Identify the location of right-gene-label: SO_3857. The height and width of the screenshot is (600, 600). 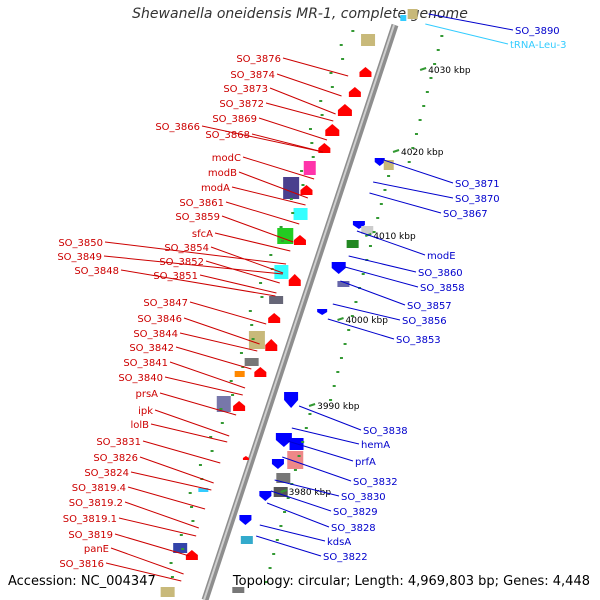
(429, 306).